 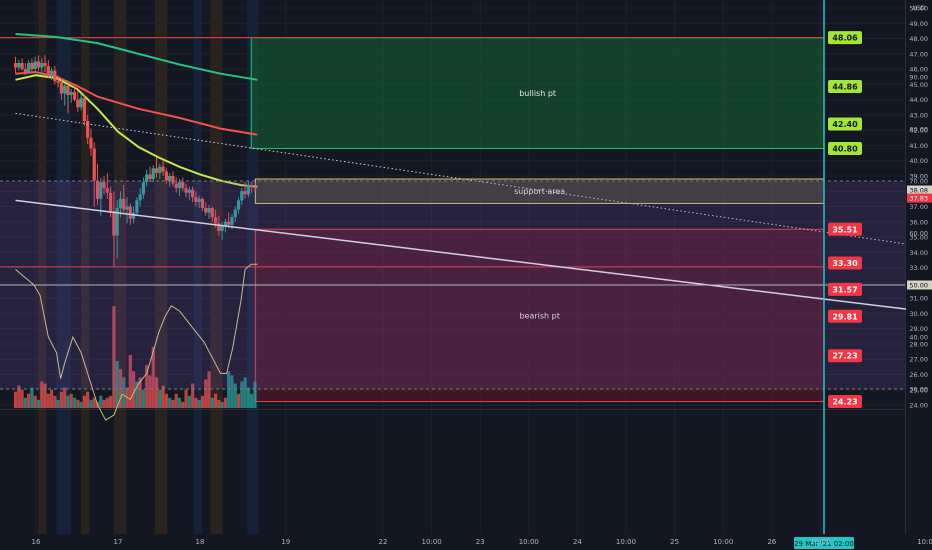 I want to click on oscillator-value-tag, so click(x=919, y=285).